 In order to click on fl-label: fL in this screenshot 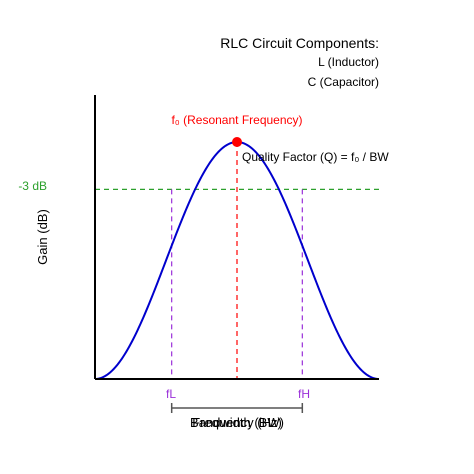, I will do `click(171, 394)`.